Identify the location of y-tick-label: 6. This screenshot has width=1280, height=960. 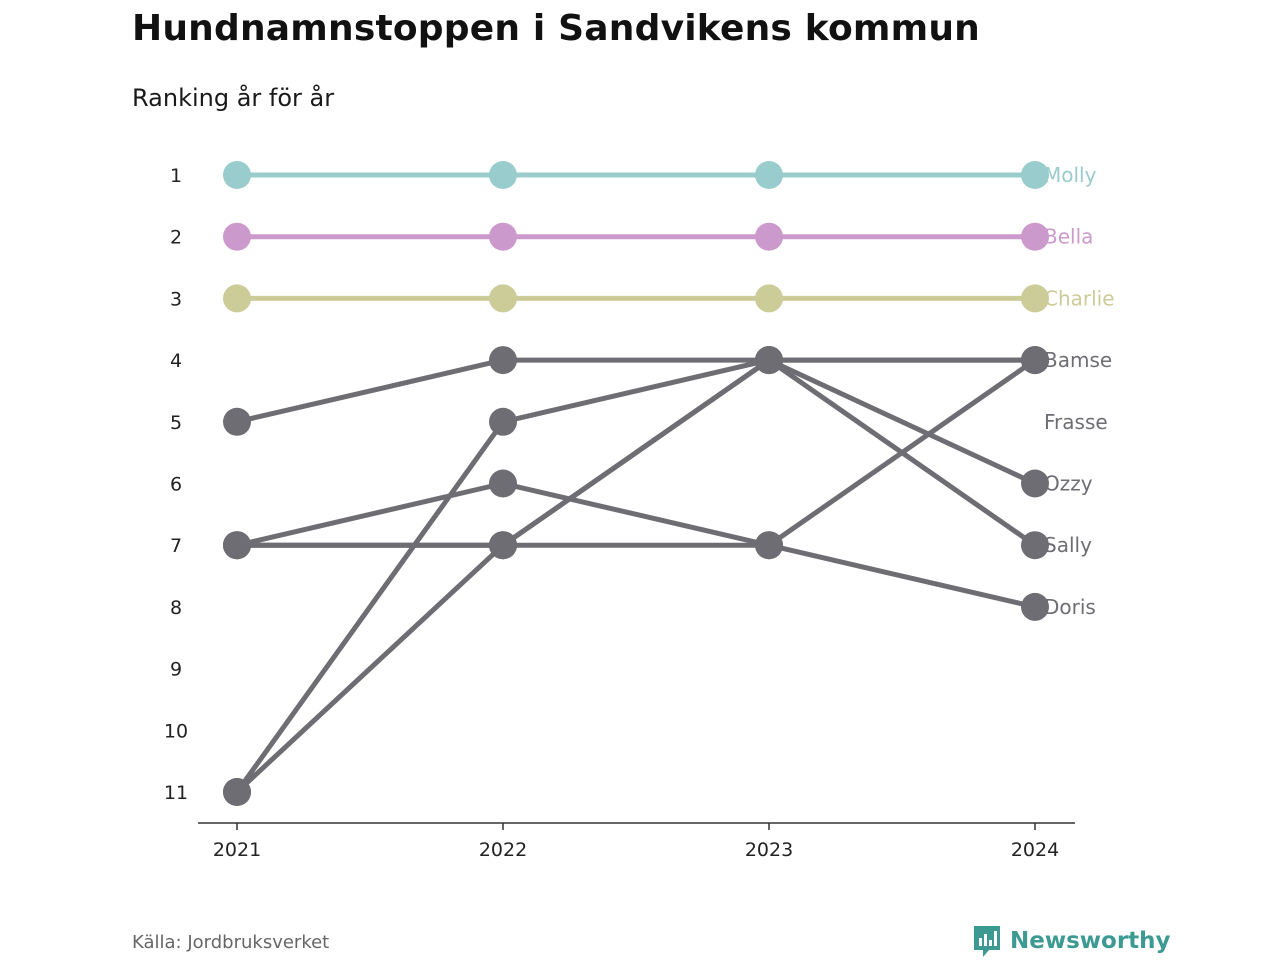
(176, 485).